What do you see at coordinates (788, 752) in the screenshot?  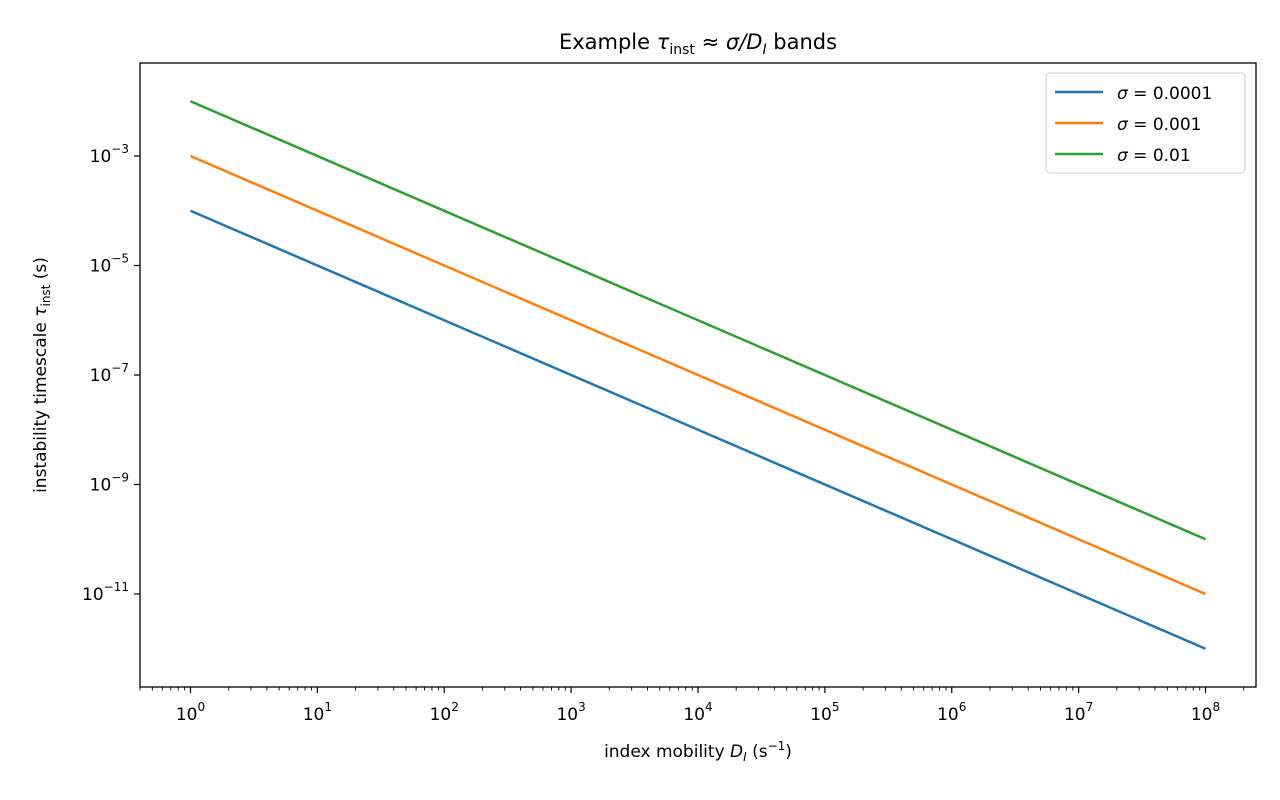 I see `x-axis-label-unit-close: )` at bounding box center [788, 752].